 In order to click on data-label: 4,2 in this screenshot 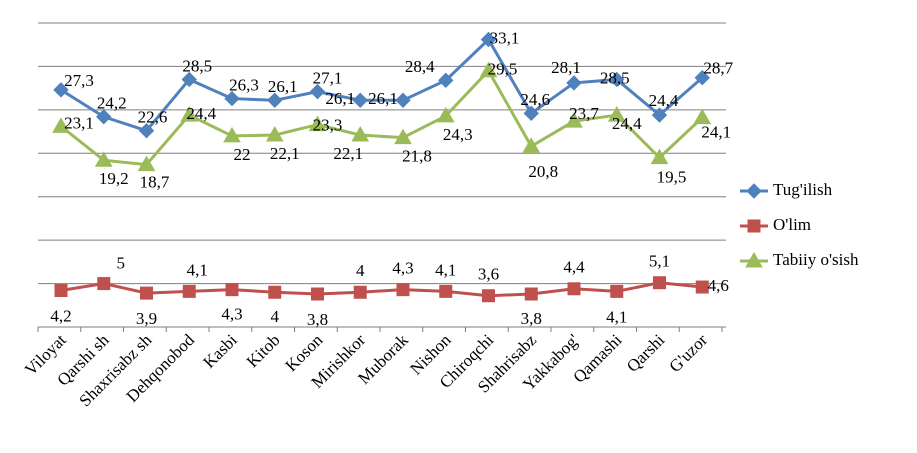, I will do `click(60, 315)`.